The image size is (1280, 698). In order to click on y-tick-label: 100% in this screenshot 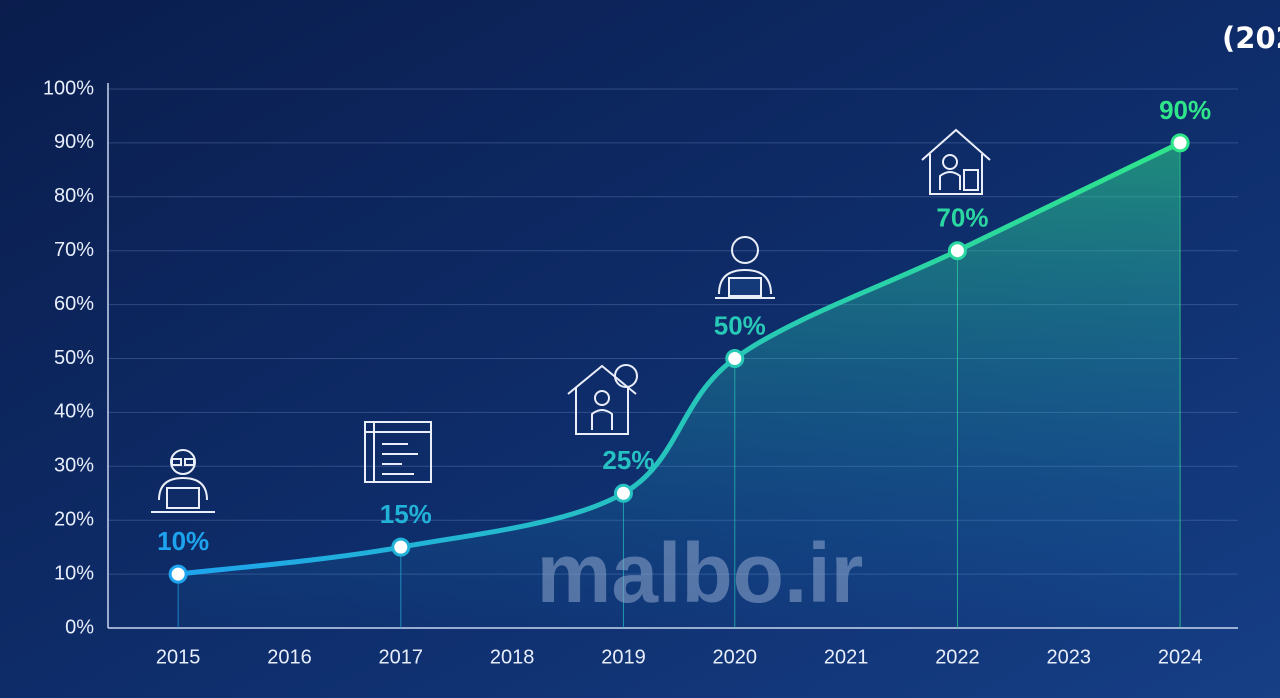, I will do `click(68, 88)`.